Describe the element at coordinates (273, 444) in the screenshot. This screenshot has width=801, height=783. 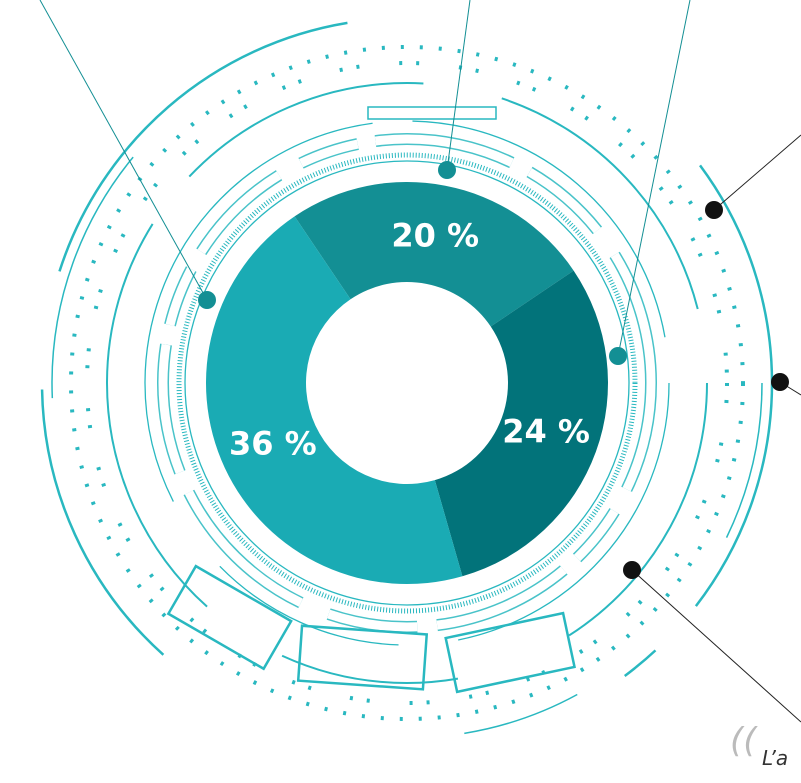
I see `value-label: 36 %` at that location.